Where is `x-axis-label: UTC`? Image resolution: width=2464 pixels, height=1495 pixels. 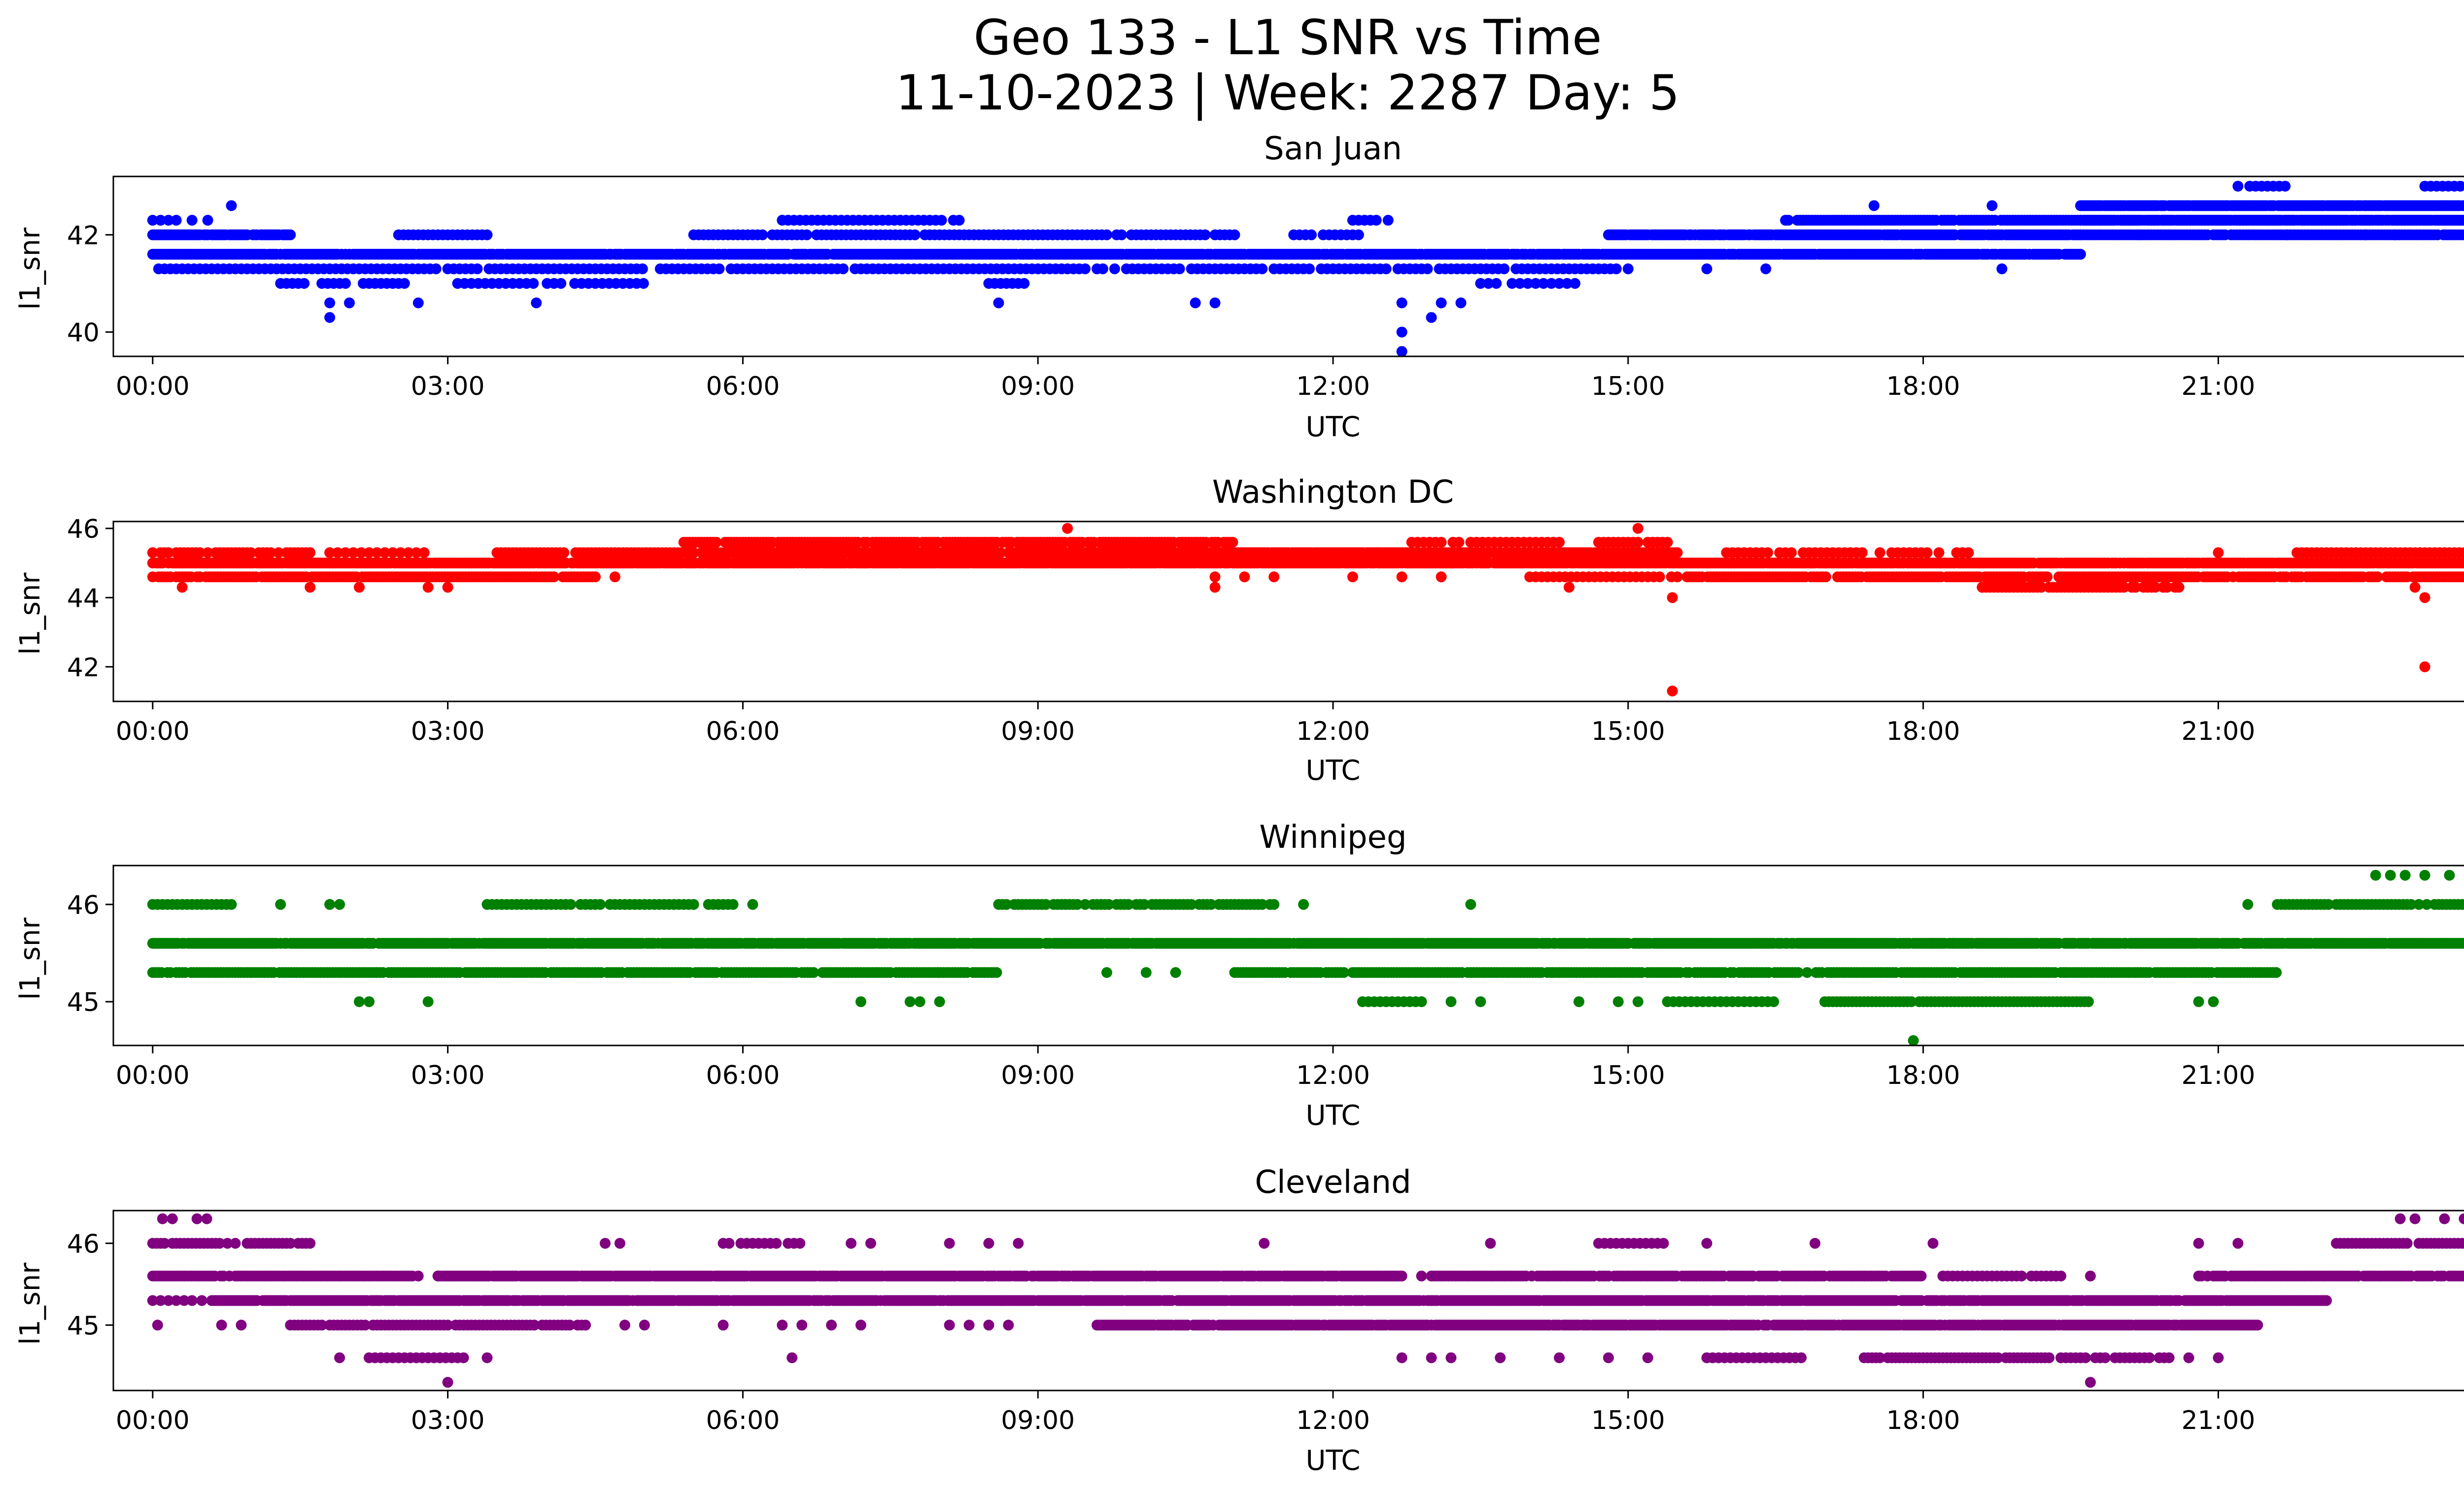 x-axis-label: UTC is located at coordinates (1332, 427).